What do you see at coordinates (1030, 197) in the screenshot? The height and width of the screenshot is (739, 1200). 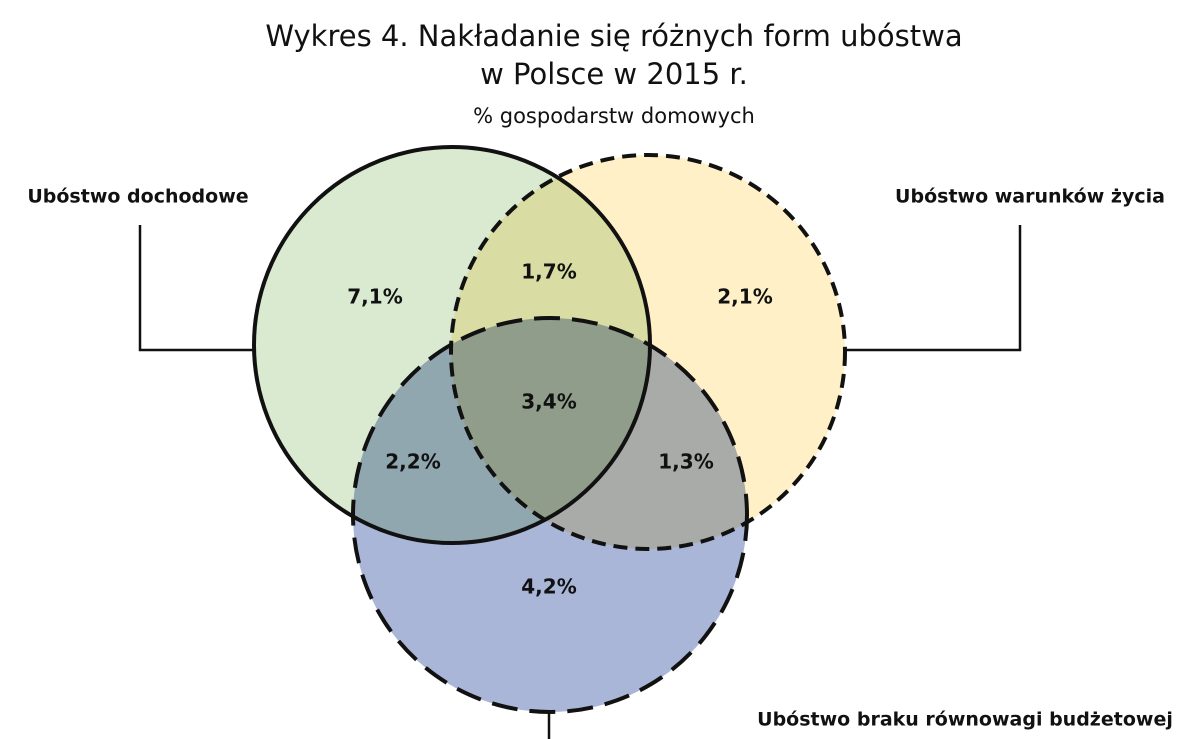 I see `set-label: Ubóstwo warunków życia` at bounding box center [1030, 197].